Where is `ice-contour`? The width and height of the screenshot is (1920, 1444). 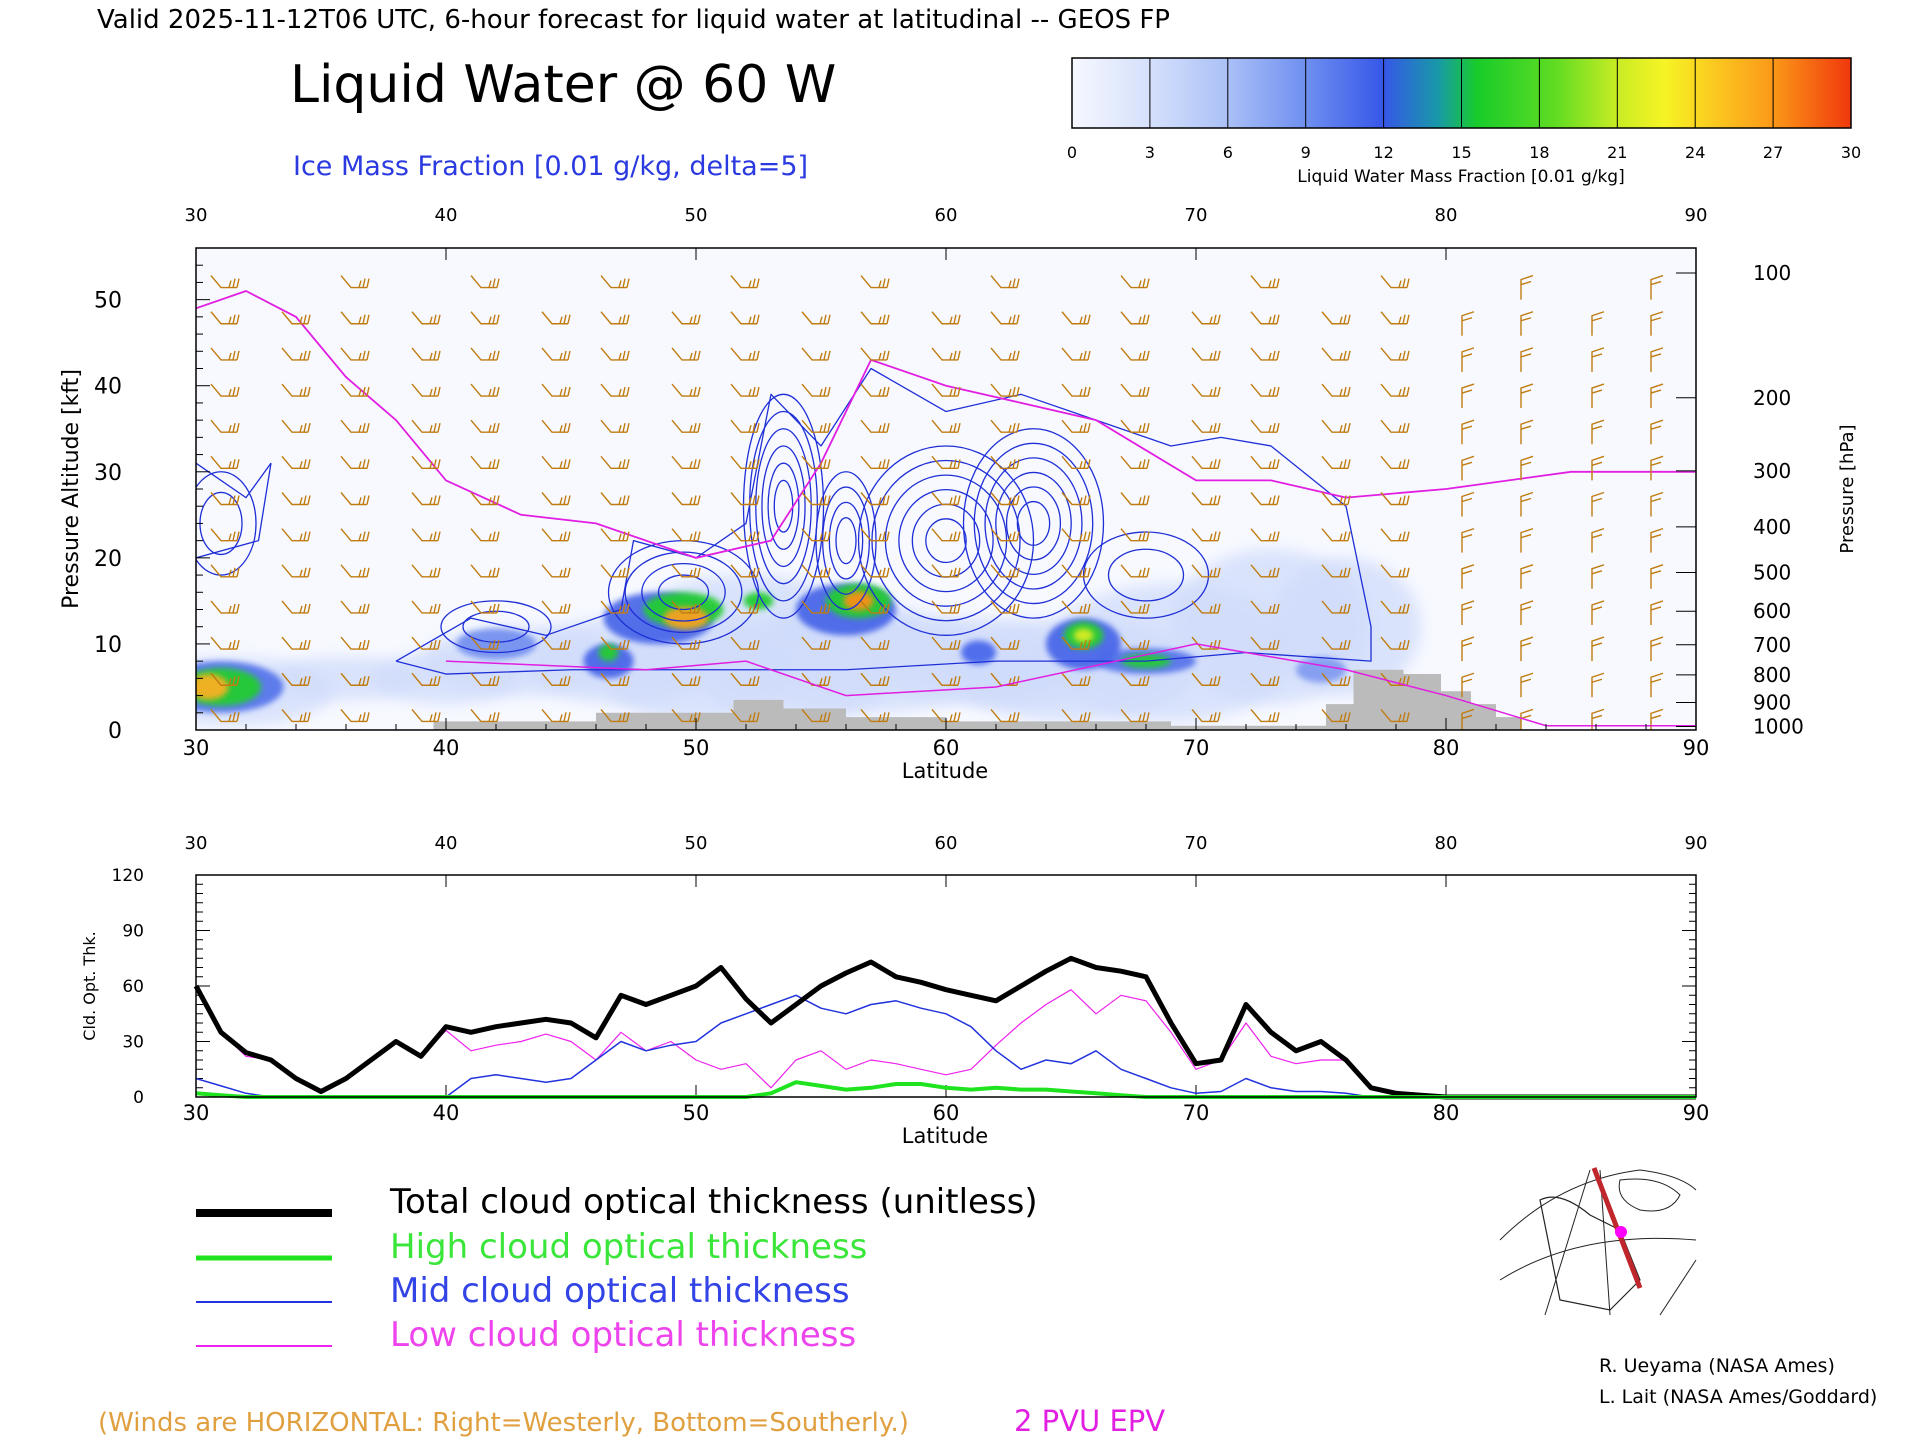
ice-contour is located at coordinates (1033, 523).